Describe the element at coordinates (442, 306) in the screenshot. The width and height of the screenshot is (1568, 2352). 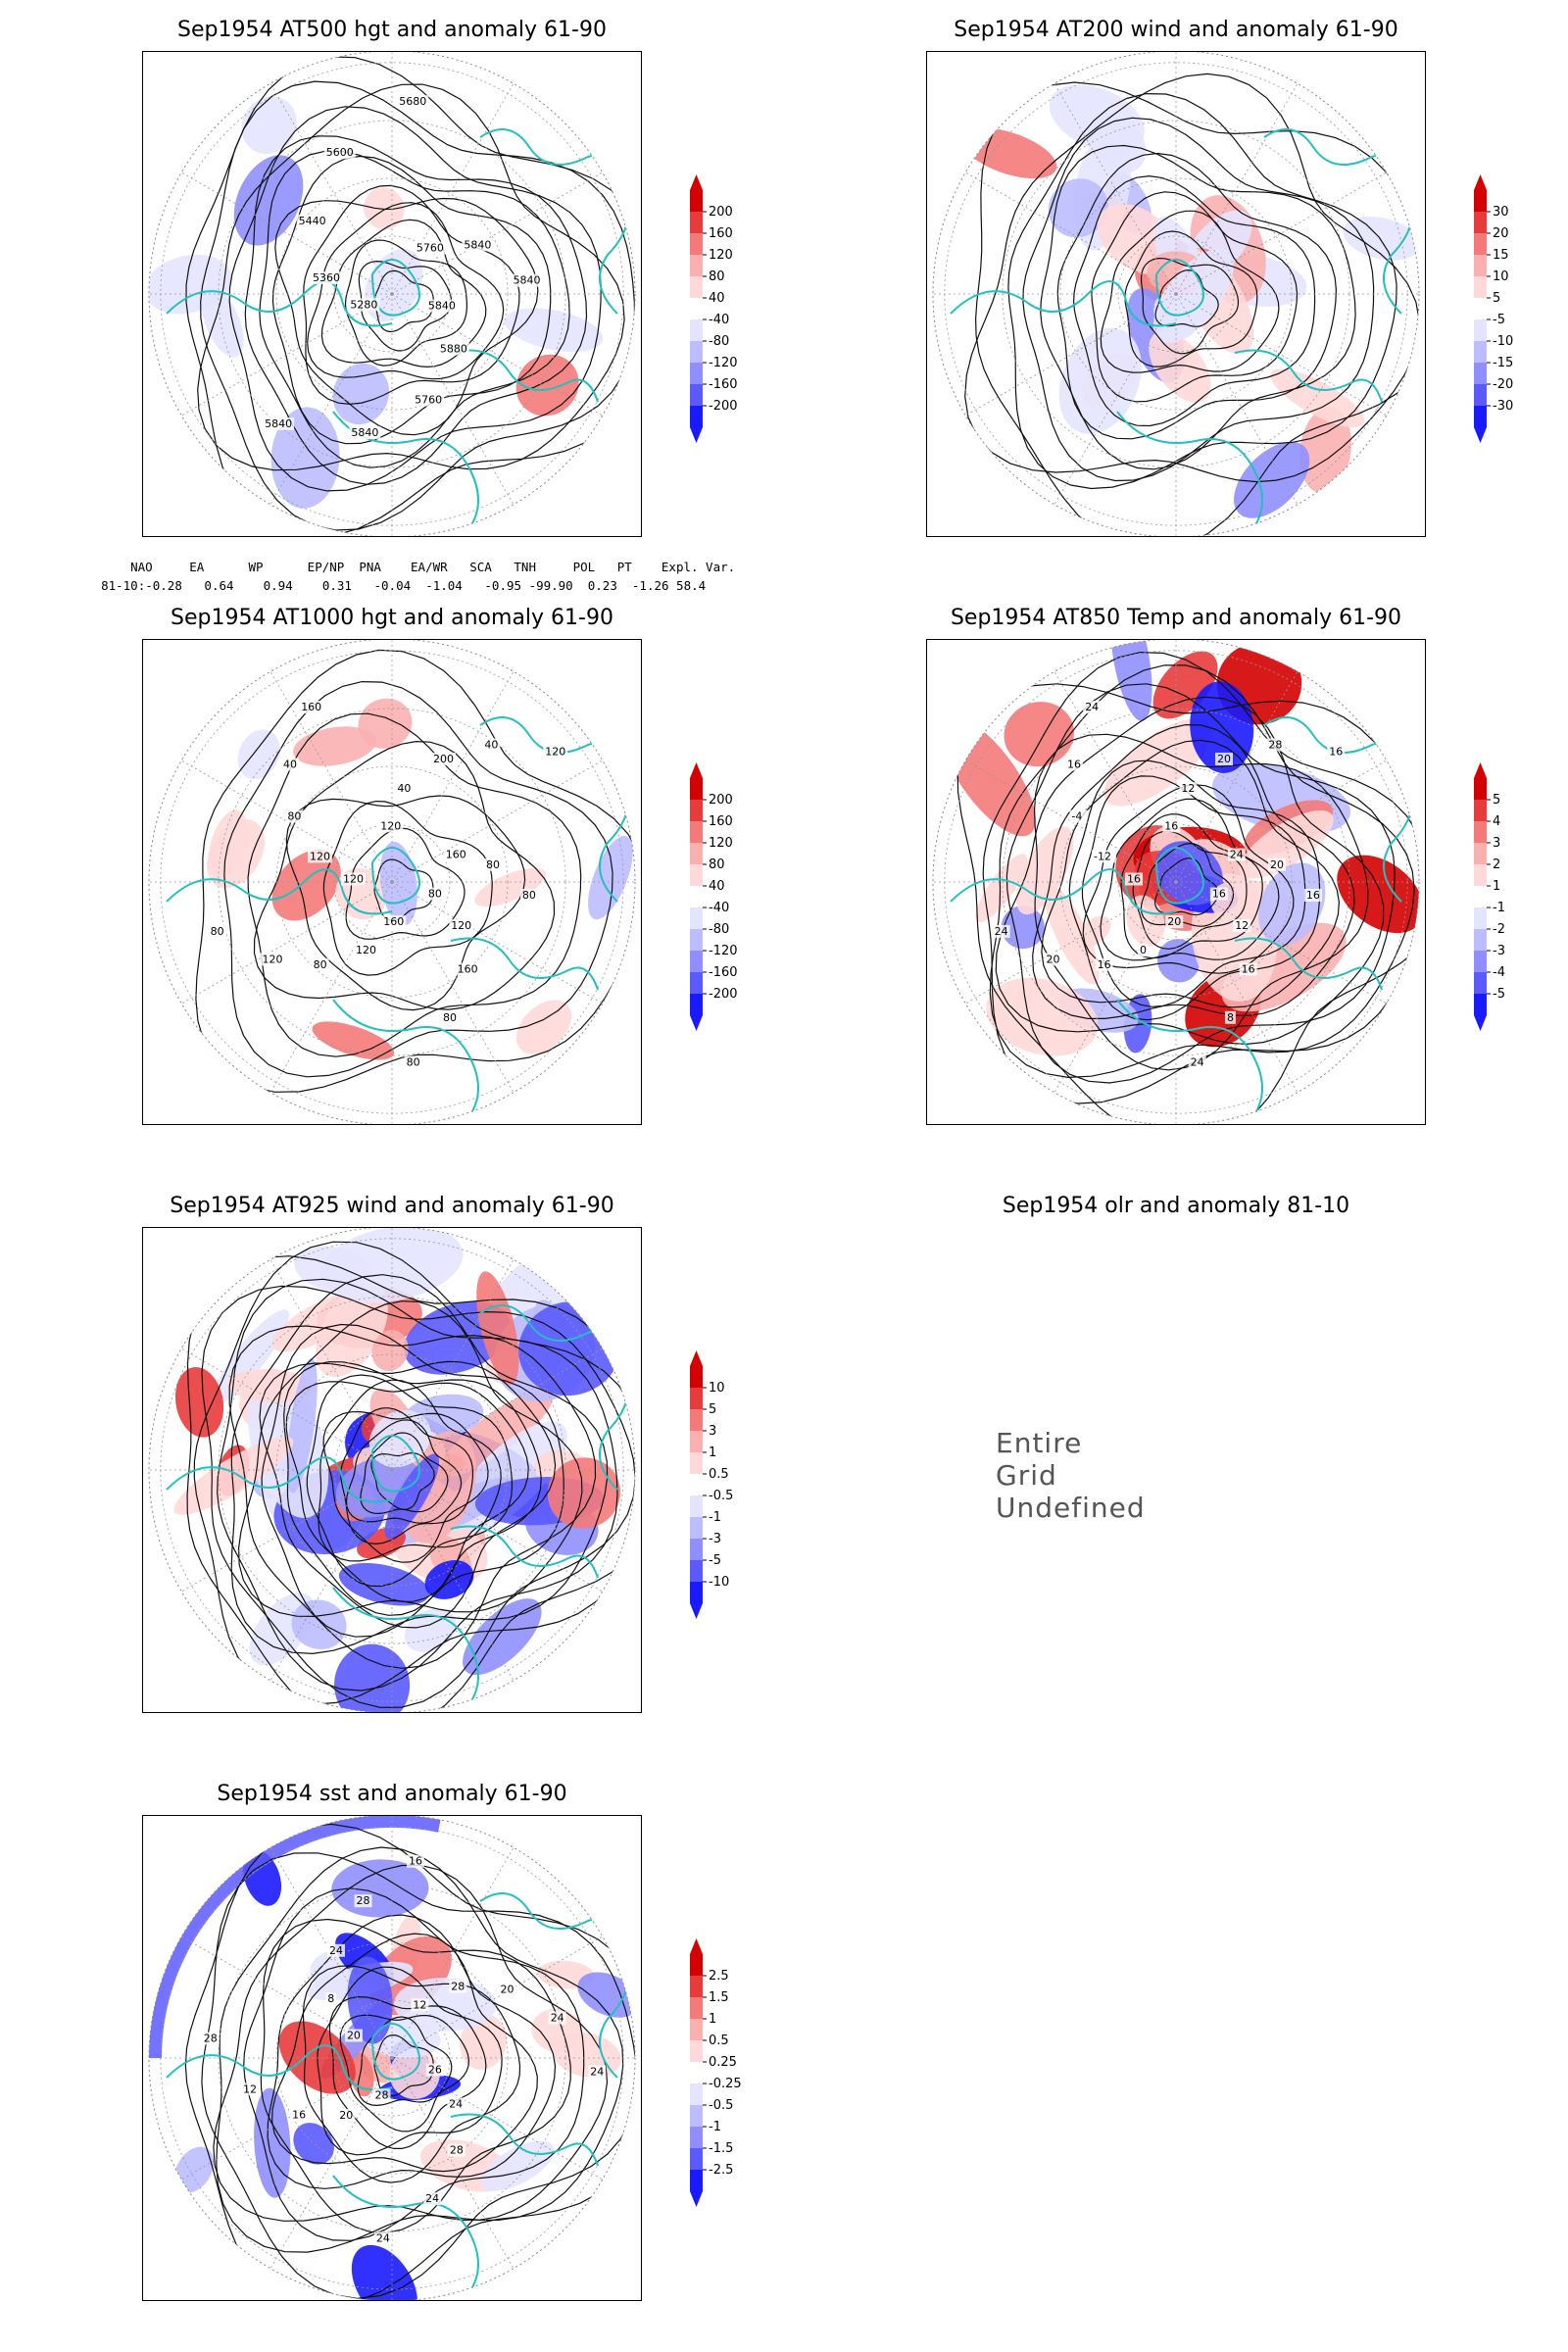
I see `contour-label: 5840` at that location.